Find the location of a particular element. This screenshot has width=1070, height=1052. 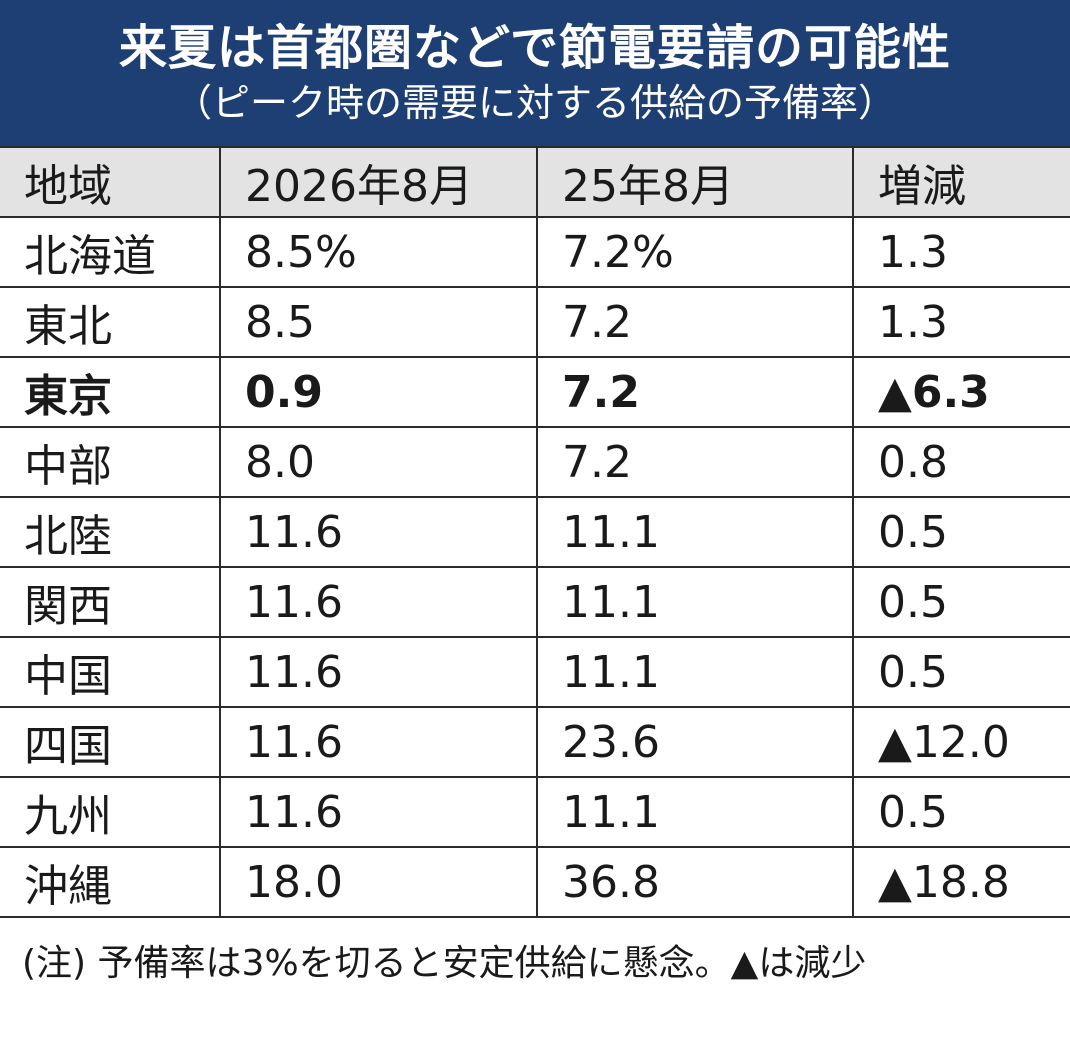

region-cell: 東北 is located at coordinates (110, 322).